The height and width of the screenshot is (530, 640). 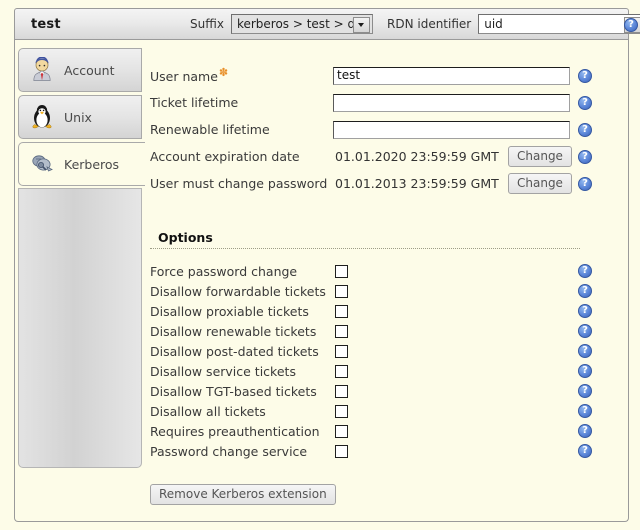 I want to click on rdn-identifier-group: RDN identifier uid, so click(x=513, y=24).